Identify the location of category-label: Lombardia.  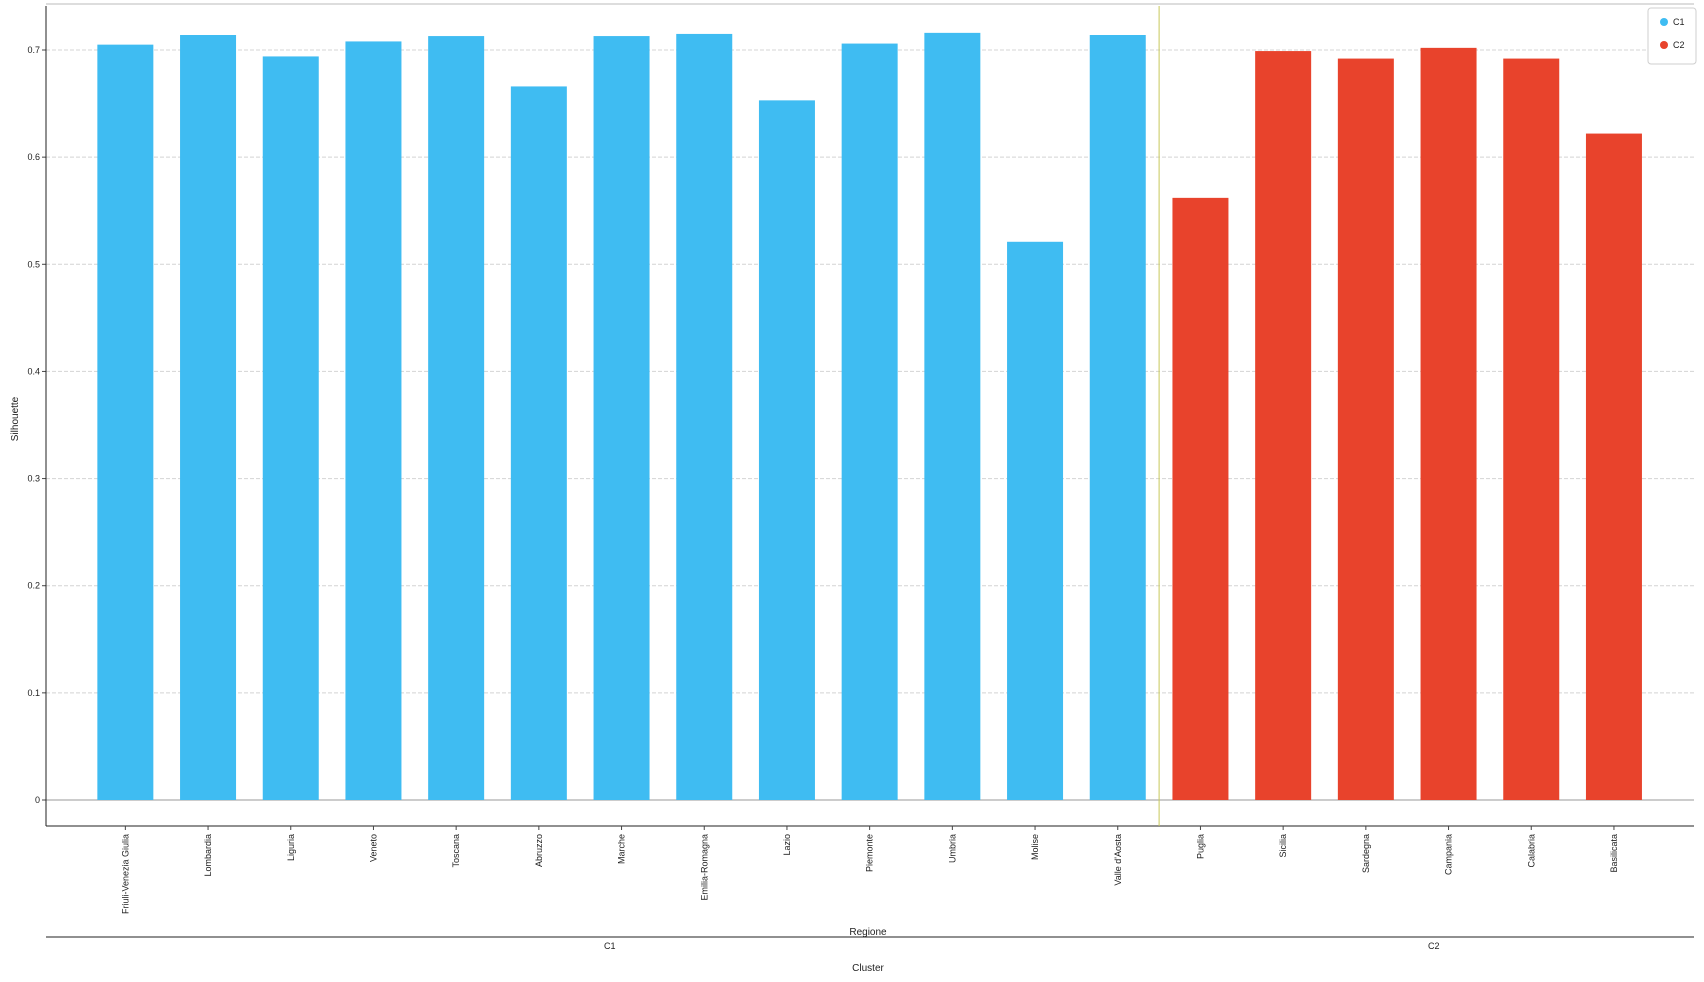
(208, 855).